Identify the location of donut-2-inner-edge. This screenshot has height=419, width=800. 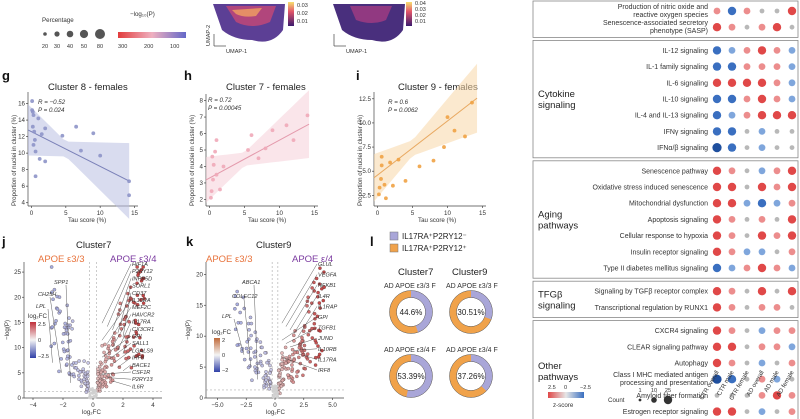
(411, 376).